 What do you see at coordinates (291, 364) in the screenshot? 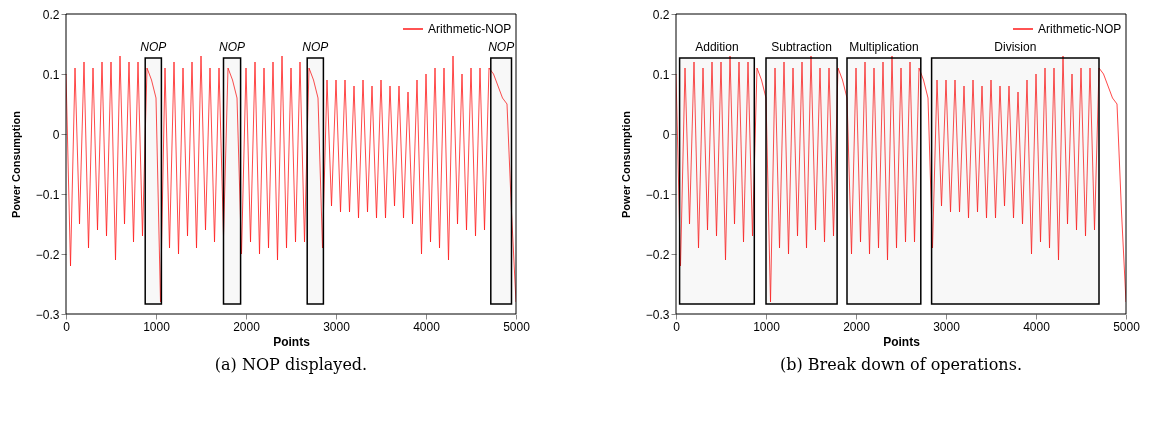
I see `text: (a) NOP displayed.` at bounding box center [291, 364].